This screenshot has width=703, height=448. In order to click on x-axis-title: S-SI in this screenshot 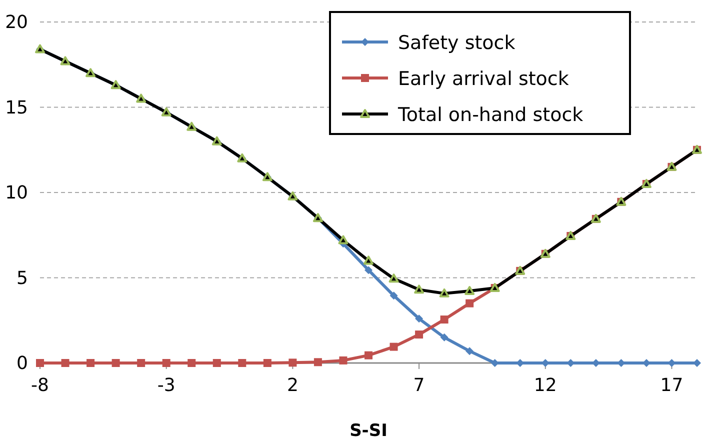, I will do `click(369, 431)`.